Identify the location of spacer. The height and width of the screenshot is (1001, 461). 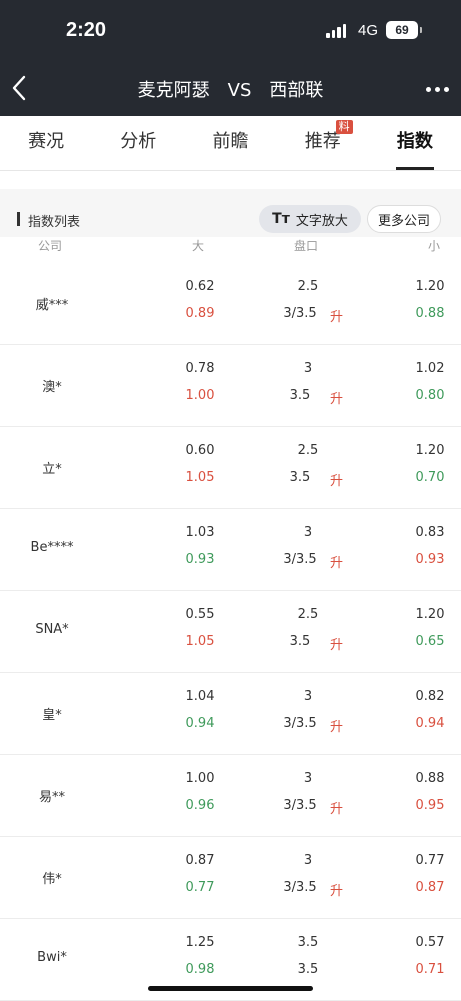
(230, 180).